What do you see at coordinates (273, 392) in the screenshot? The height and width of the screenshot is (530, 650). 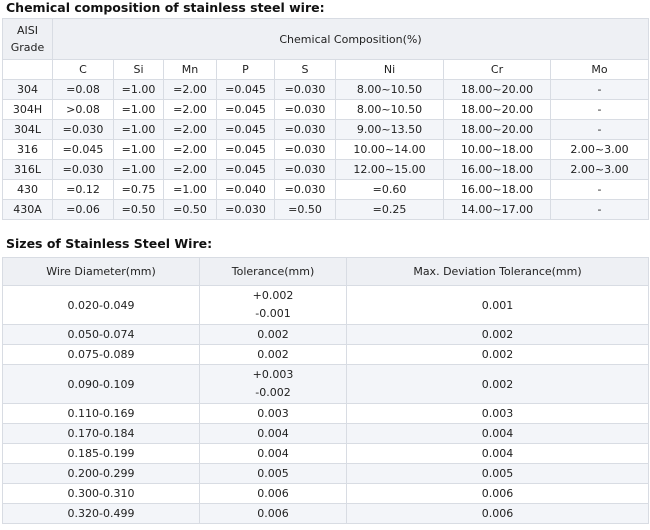 I see `tolerance-value: -0.002` at bounding box center [273, 392].